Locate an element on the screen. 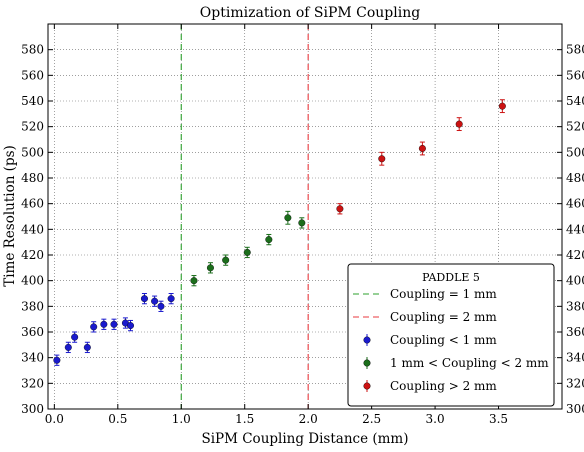 The width and height of the screenshot is (584, 452). y-tick-label-right: 360 is located at coordinates (575, 332).